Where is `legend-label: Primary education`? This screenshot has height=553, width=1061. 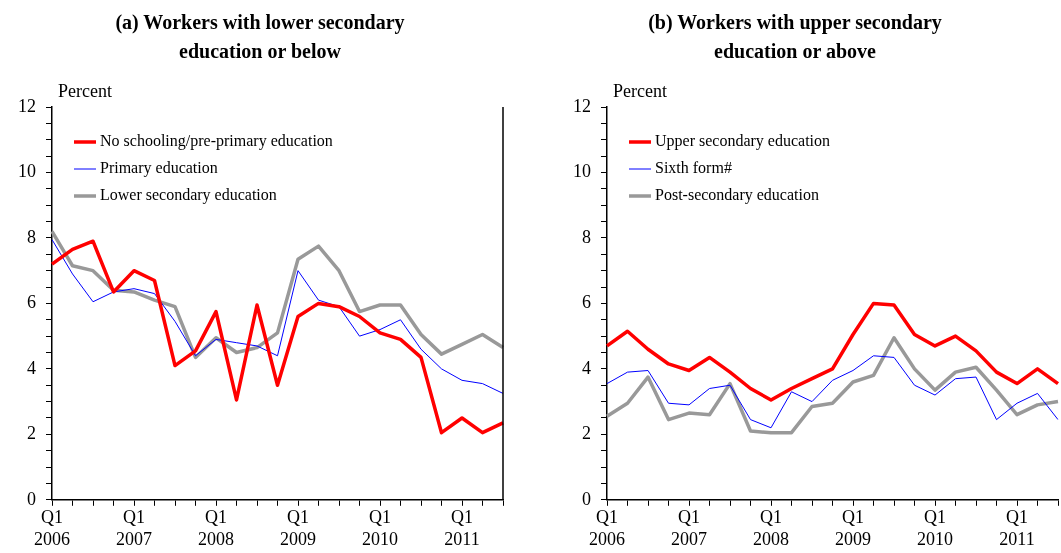
legend-label: Primary education is located at coordinates (159, 168).